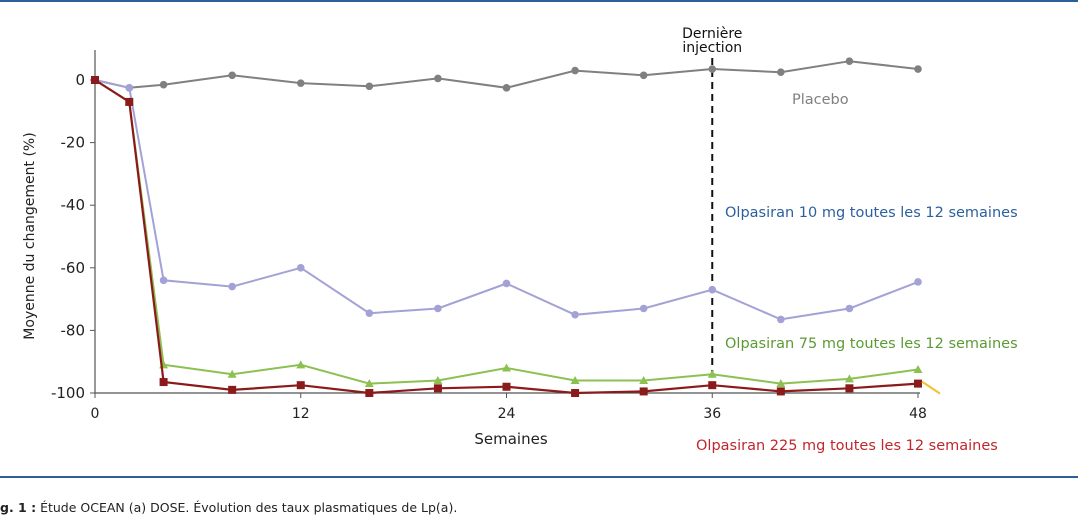  I want to click on last-injection-label-line1: Dernière, so click(712, 34).